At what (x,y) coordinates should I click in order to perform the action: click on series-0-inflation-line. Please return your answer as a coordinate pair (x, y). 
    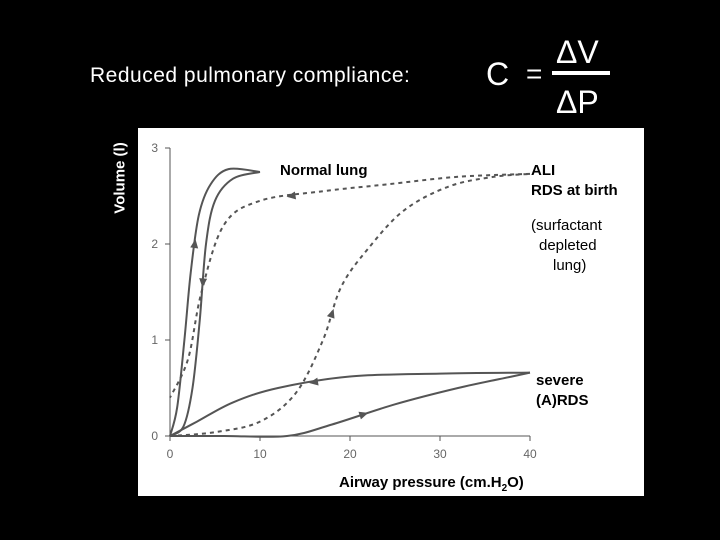
    Looking at the image, I should click on (215, 302).